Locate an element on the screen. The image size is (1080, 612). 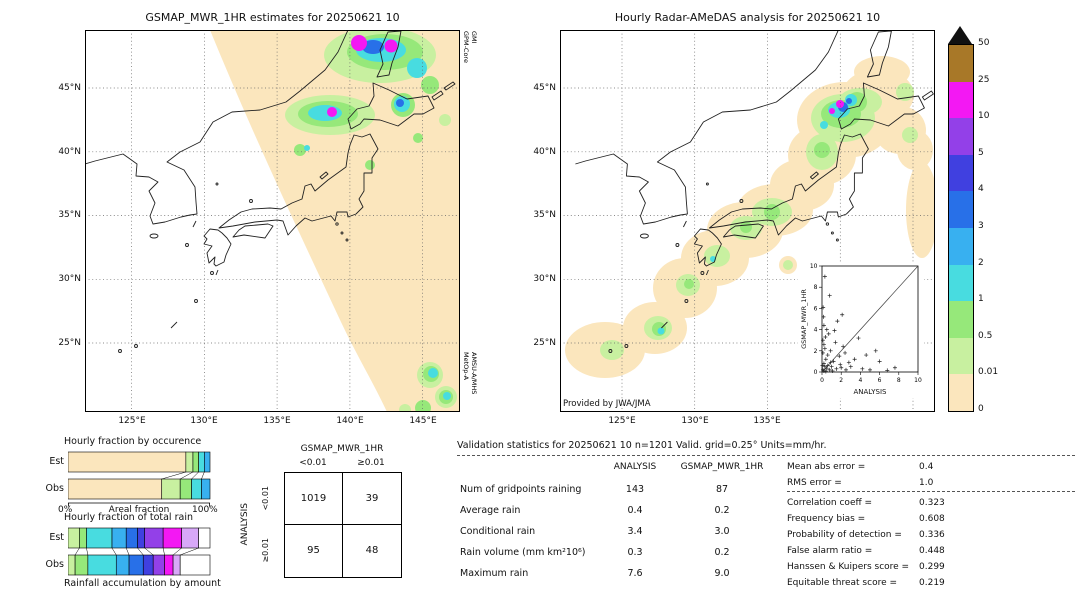
lat-tick-label: 45°N is located at coordinates (69, 88).